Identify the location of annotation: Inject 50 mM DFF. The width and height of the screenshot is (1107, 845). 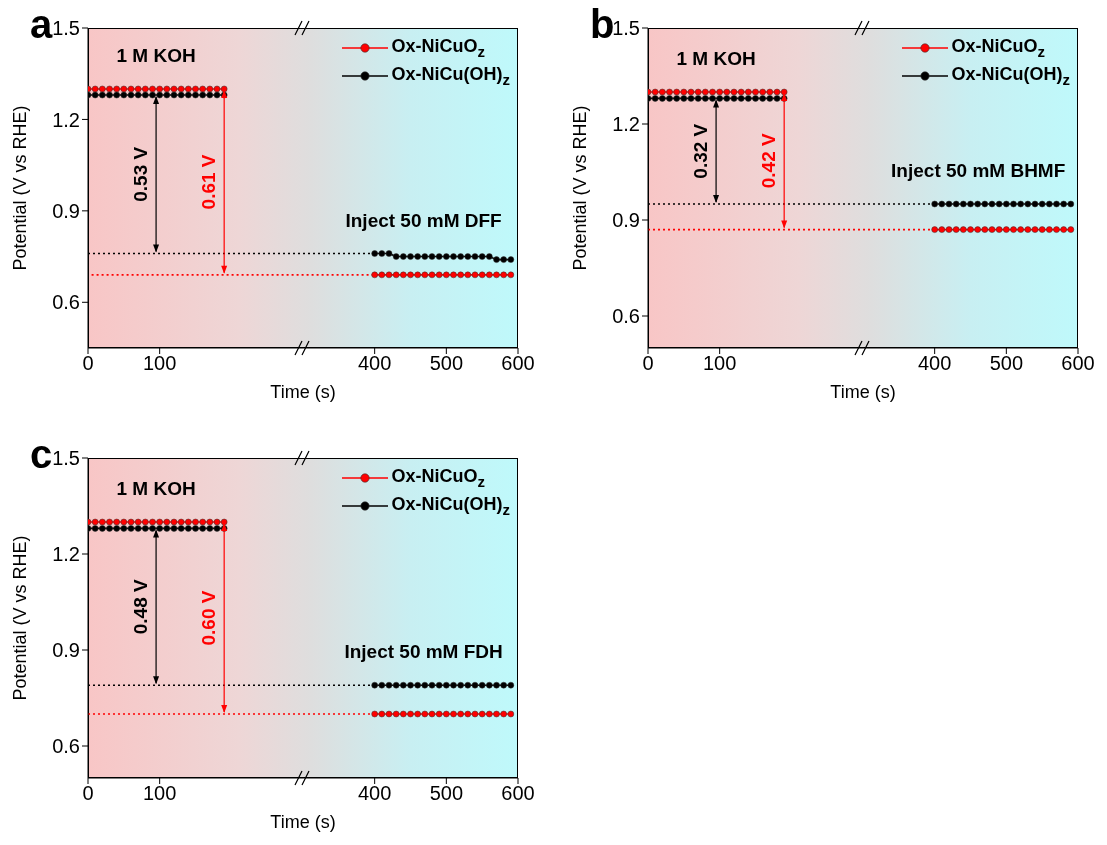
(423, 220).